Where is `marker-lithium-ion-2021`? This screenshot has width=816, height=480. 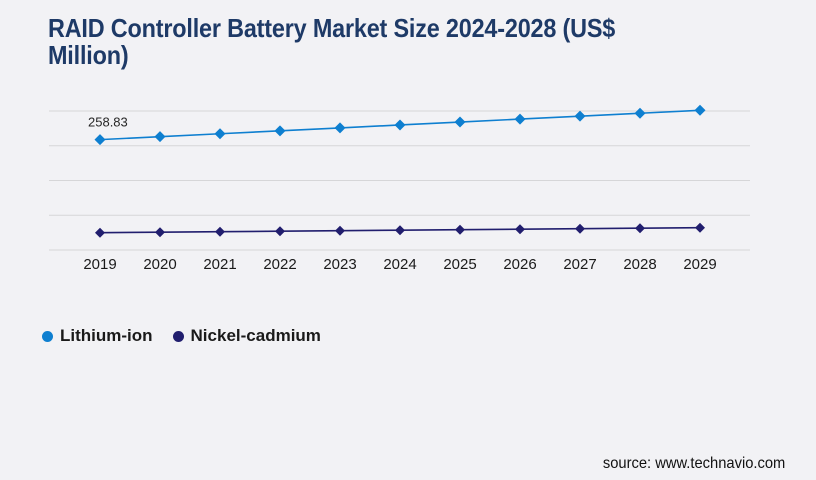 marker-lithium-ion-2021 is located at coordinates (220, 134).